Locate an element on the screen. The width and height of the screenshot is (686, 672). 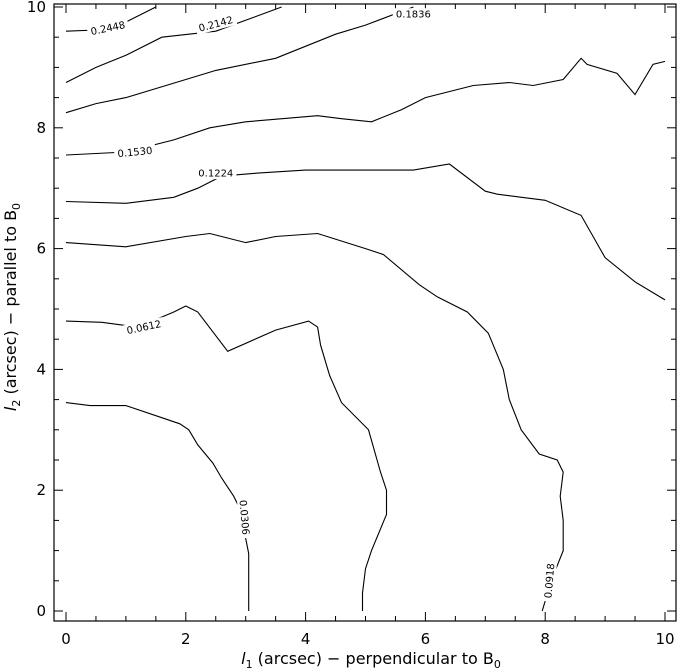
x-tick-label: 0 is located at coordinates (66, 639).